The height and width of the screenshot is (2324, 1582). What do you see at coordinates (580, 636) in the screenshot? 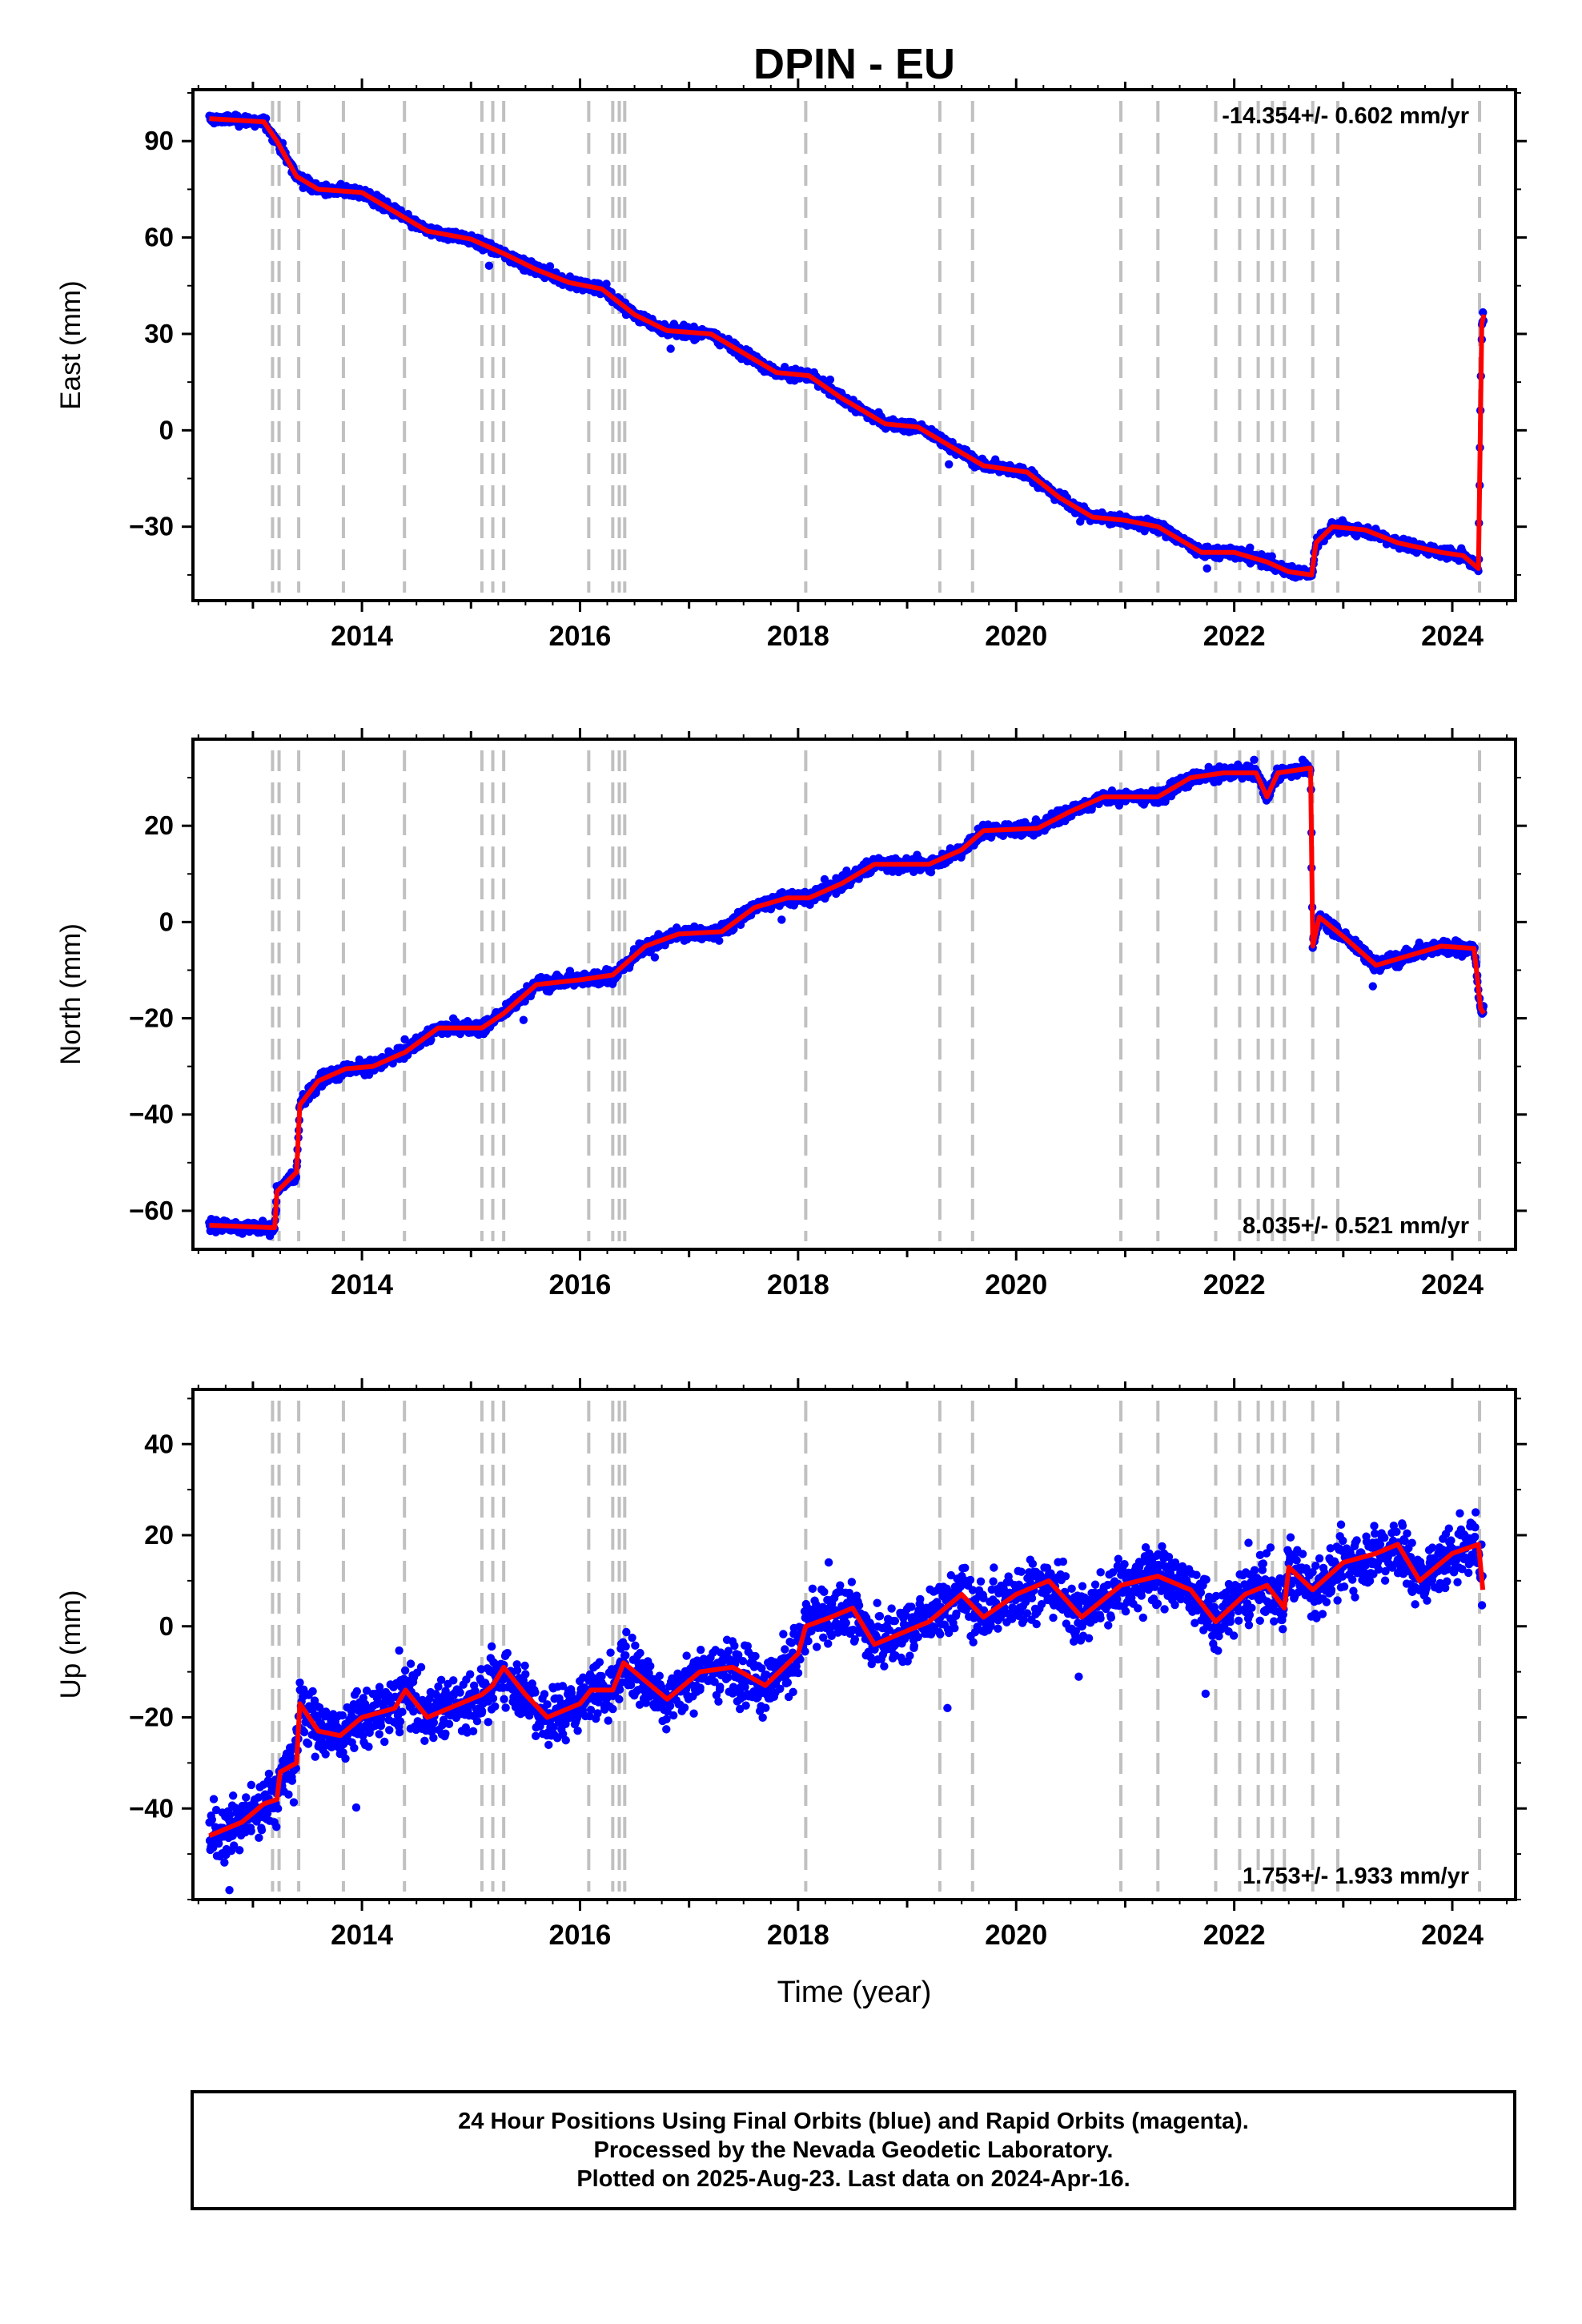
I see `x-tick-label: 2016` at bounding box center [580, 636].